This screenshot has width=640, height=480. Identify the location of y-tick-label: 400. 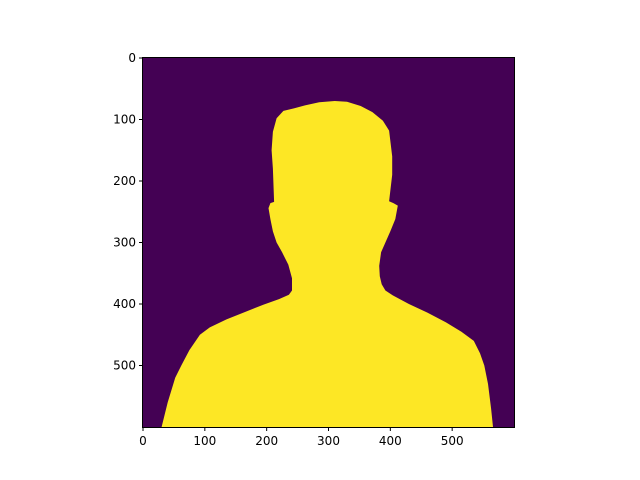
(124, 304).